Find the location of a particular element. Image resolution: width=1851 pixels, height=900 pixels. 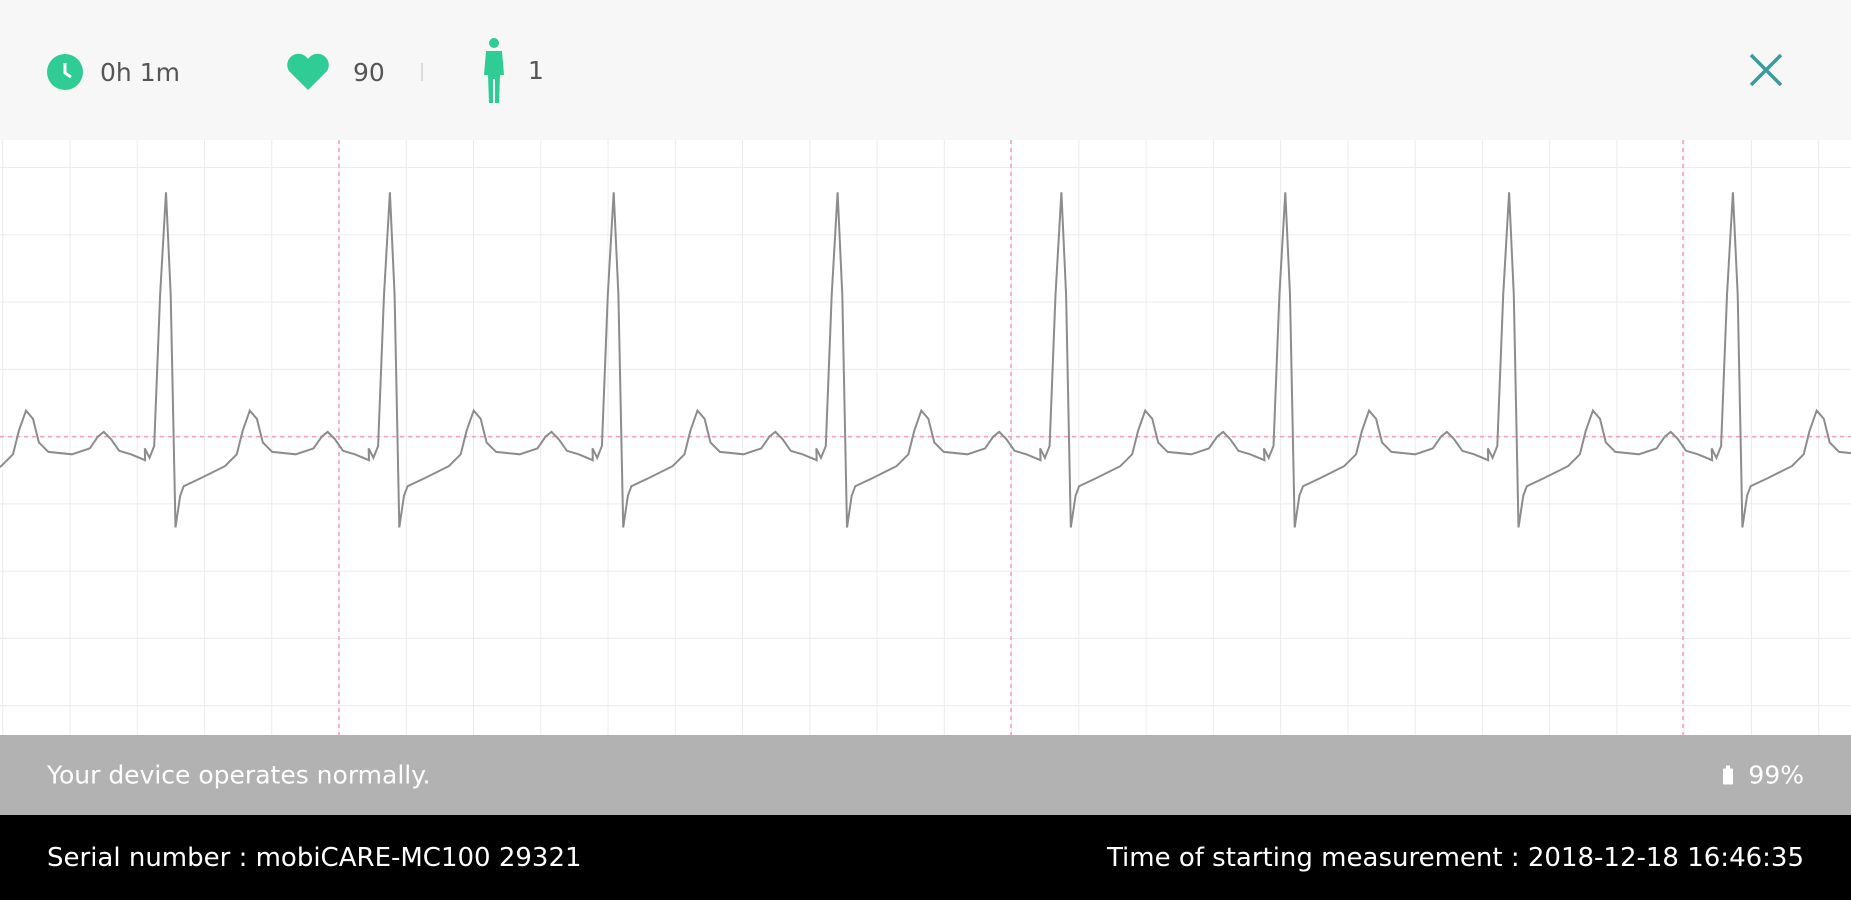

serial-number: Serial number : mobiCARE-MC100 29321 is located at coordinates (314, 857).